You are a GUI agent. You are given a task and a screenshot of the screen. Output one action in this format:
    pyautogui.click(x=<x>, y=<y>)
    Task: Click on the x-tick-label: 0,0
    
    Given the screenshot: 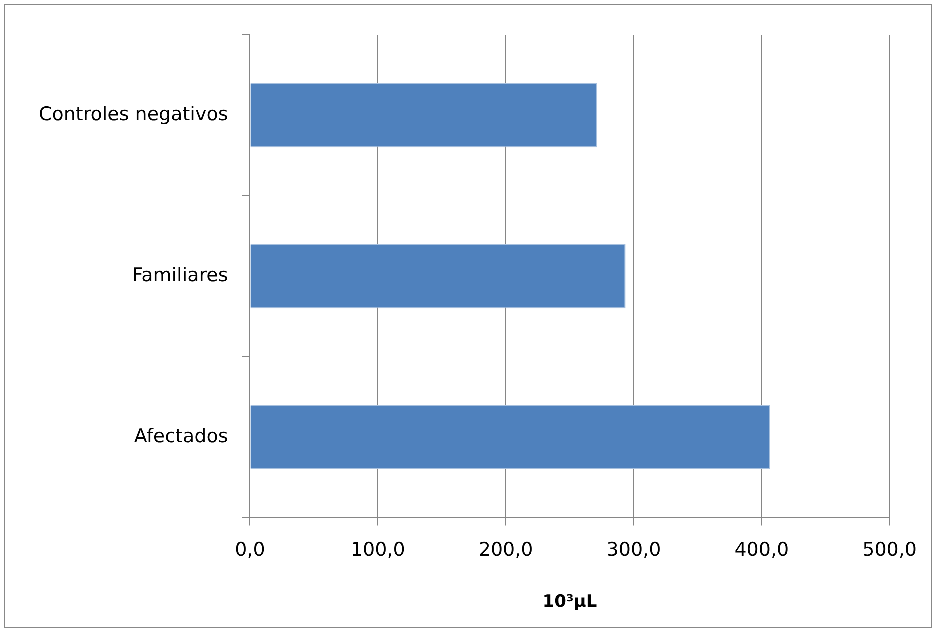 What is the action you would take?
    pyautogui.click(x=250, y=550)
    